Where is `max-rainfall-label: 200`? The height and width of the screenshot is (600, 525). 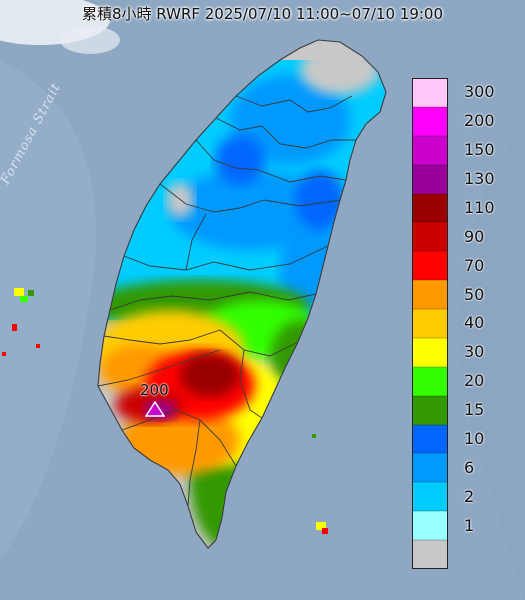
max-rainfall-label: 200 is located at coordinates (154, 390).